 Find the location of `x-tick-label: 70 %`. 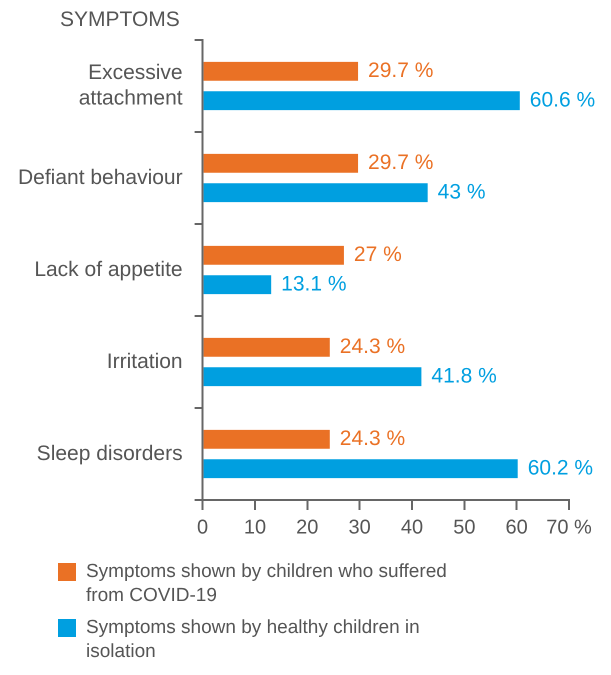

x-tick-label: 70 % is located at coordinates (569, 527).